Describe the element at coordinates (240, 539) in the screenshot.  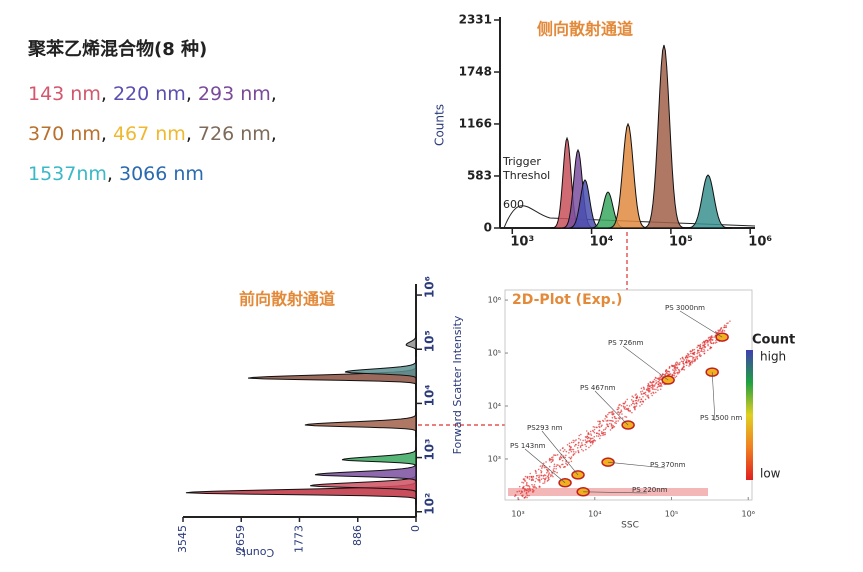
I see `x-tick-label: 2659` at that location.